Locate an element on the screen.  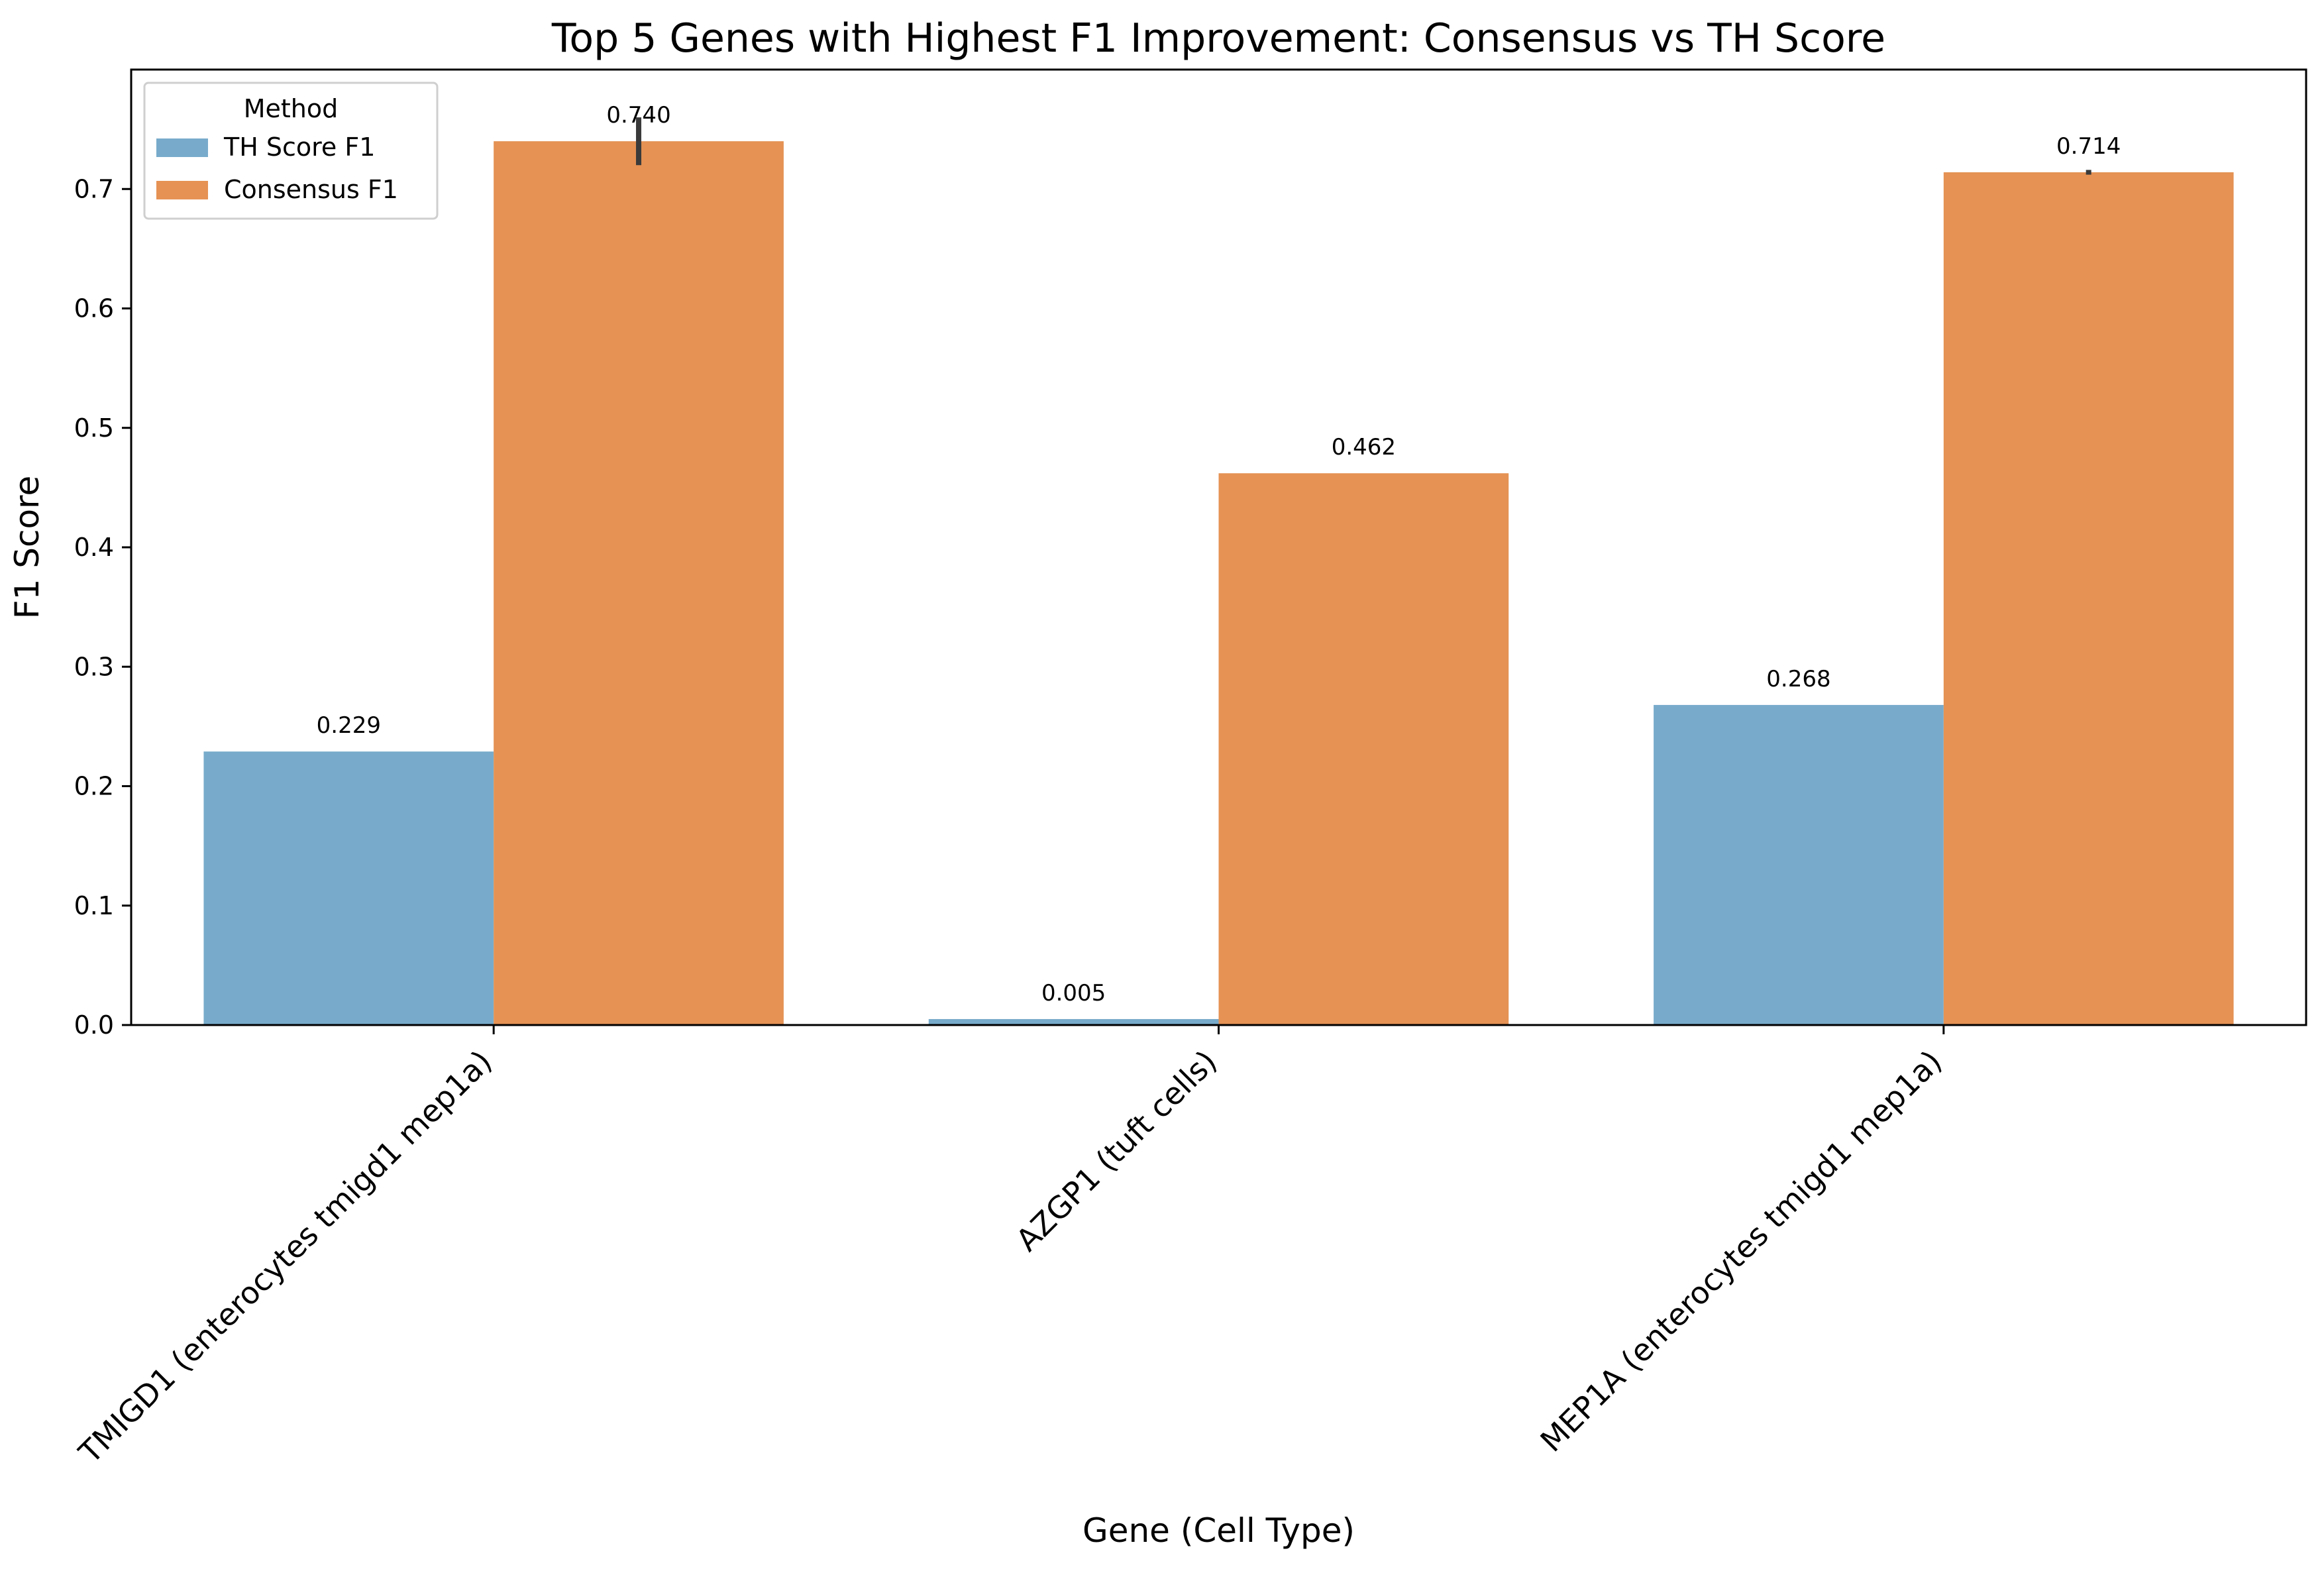
y-axis-ticks: 0.0 0.1 0.2 0.3 0.4 0.5 0.6 0.7 is located at coordinates (103, 607).